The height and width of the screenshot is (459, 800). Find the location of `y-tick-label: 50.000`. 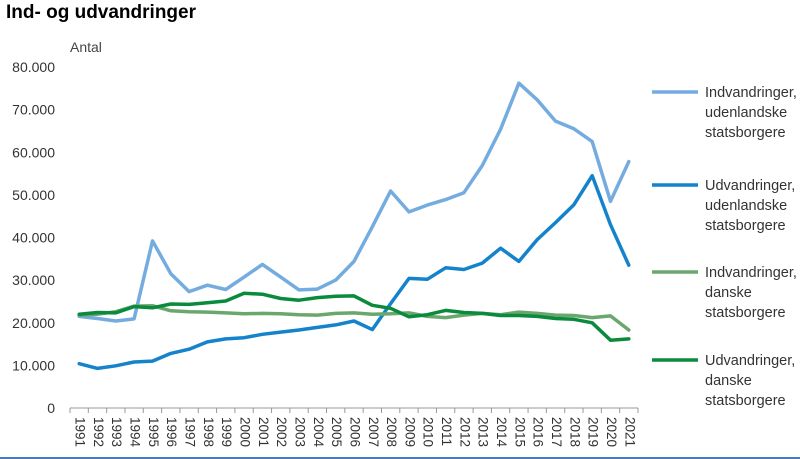

y-tick-label: 50.000 is located at coordinates (33, 195).